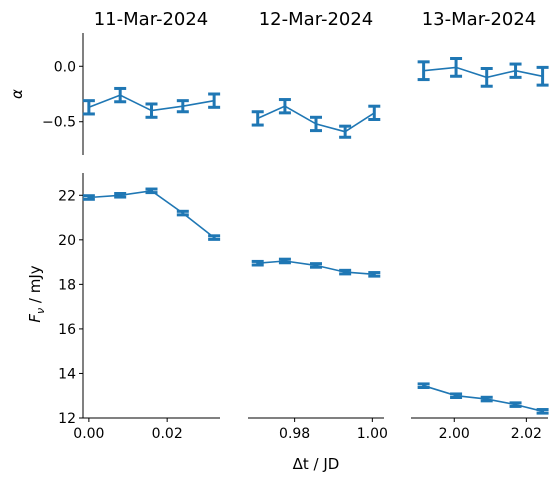 This screenshot has width=558, height=482. Describe the element at coordinates (151, 19) in the screenshot. I see `title-11mar: 11-Mar-2024` at that location.